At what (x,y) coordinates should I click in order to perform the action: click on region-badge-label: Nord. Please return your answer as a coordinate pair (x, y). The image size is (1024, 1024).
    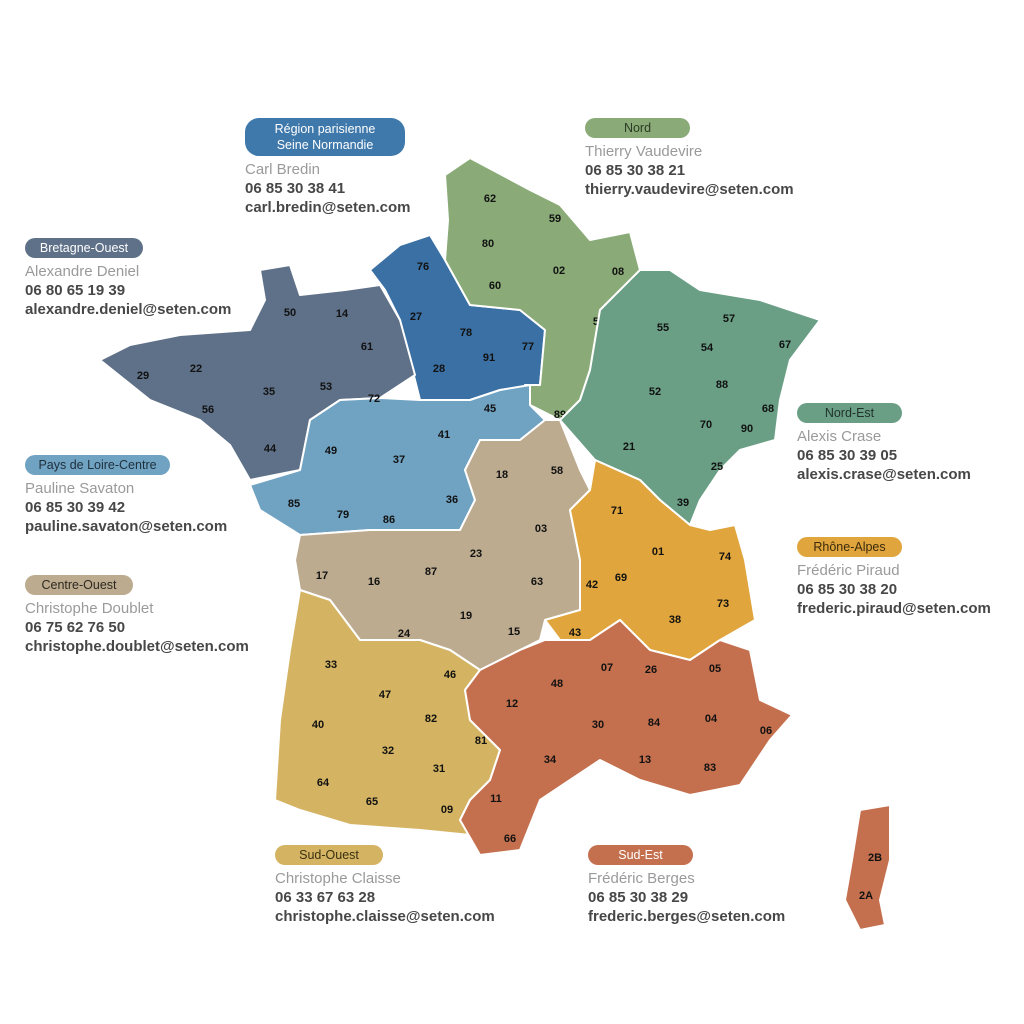
    Looking at the image, I should click on (637, 128).